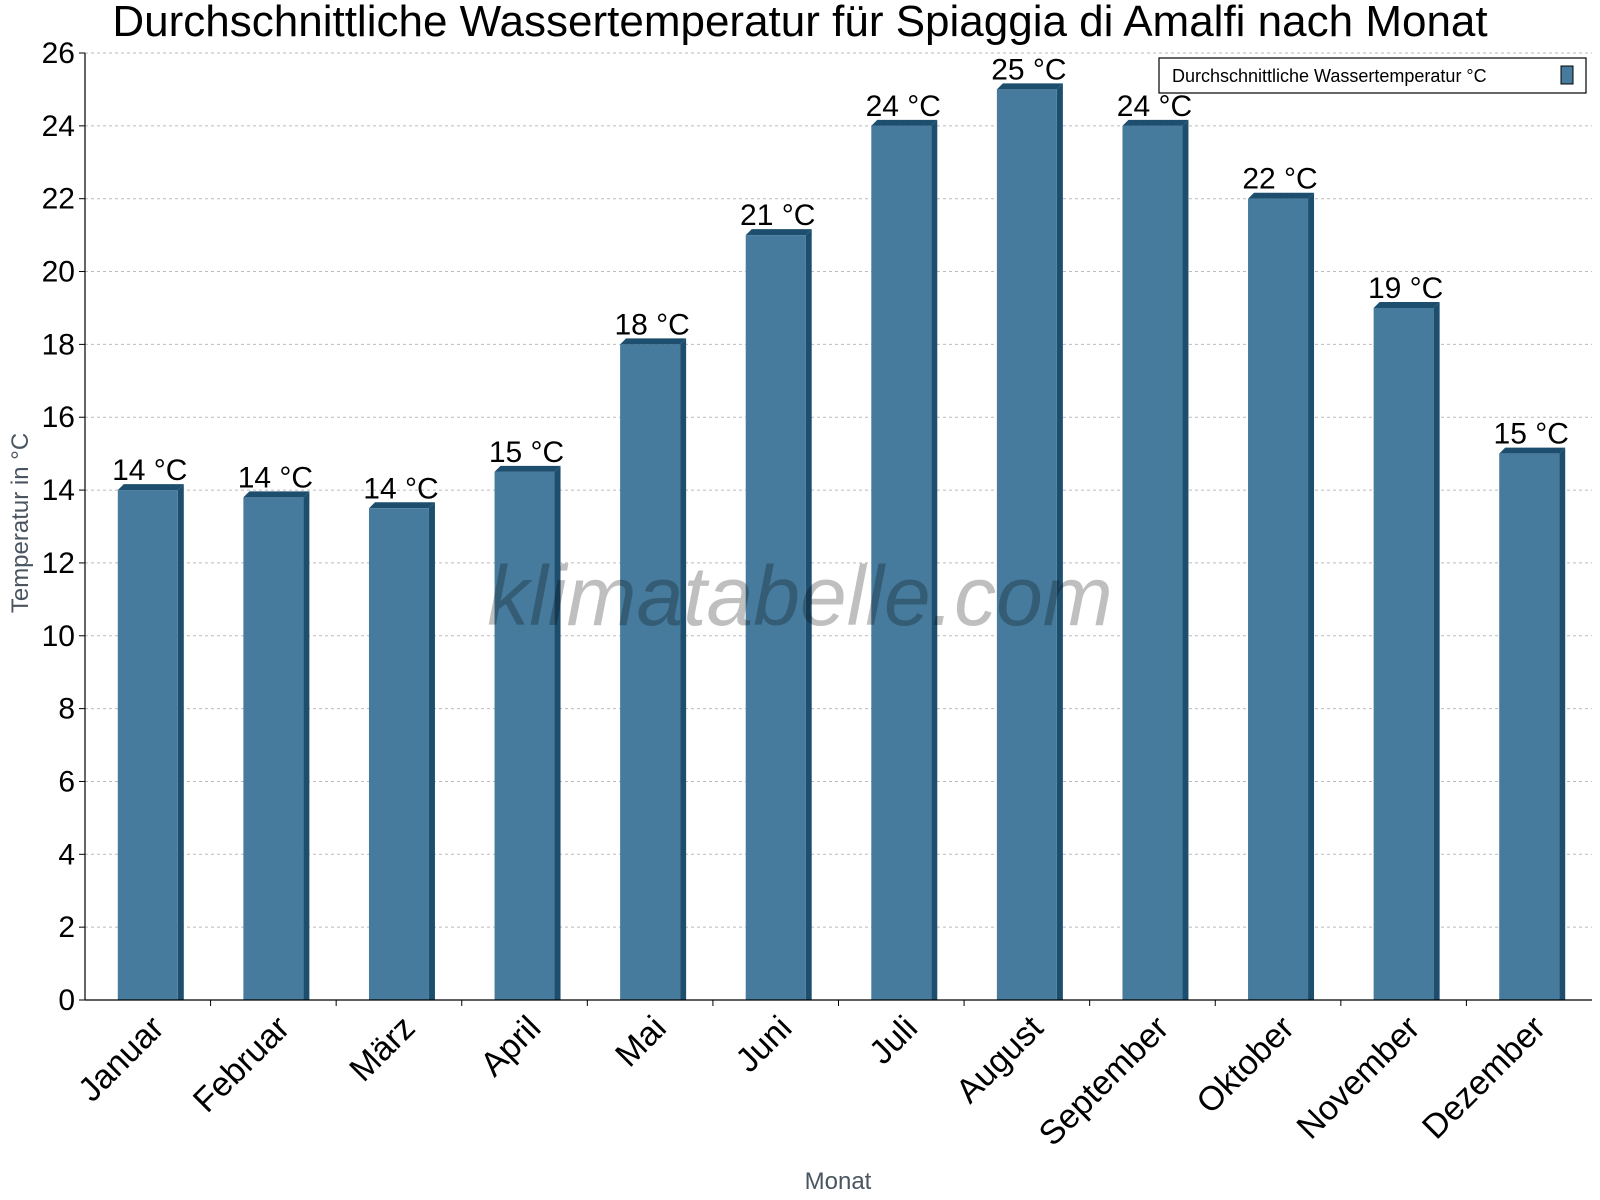 This screenshot has width=1600, height=1200. I want to click on x-tick-label: Februar, so click(241, 1064).